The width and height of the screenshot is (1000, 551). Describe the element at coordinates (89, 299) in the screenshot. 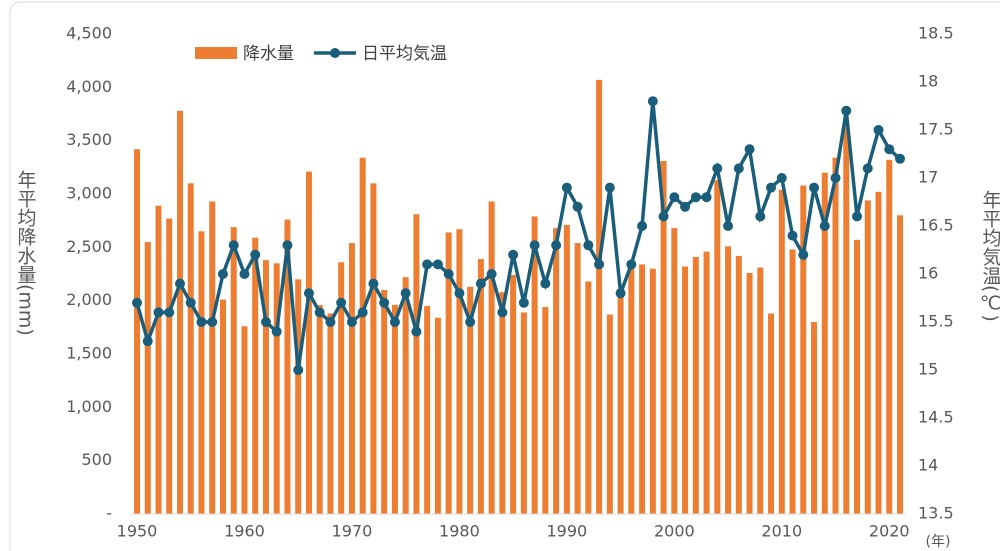

I see `y-tick-label: 2,000` at that location.